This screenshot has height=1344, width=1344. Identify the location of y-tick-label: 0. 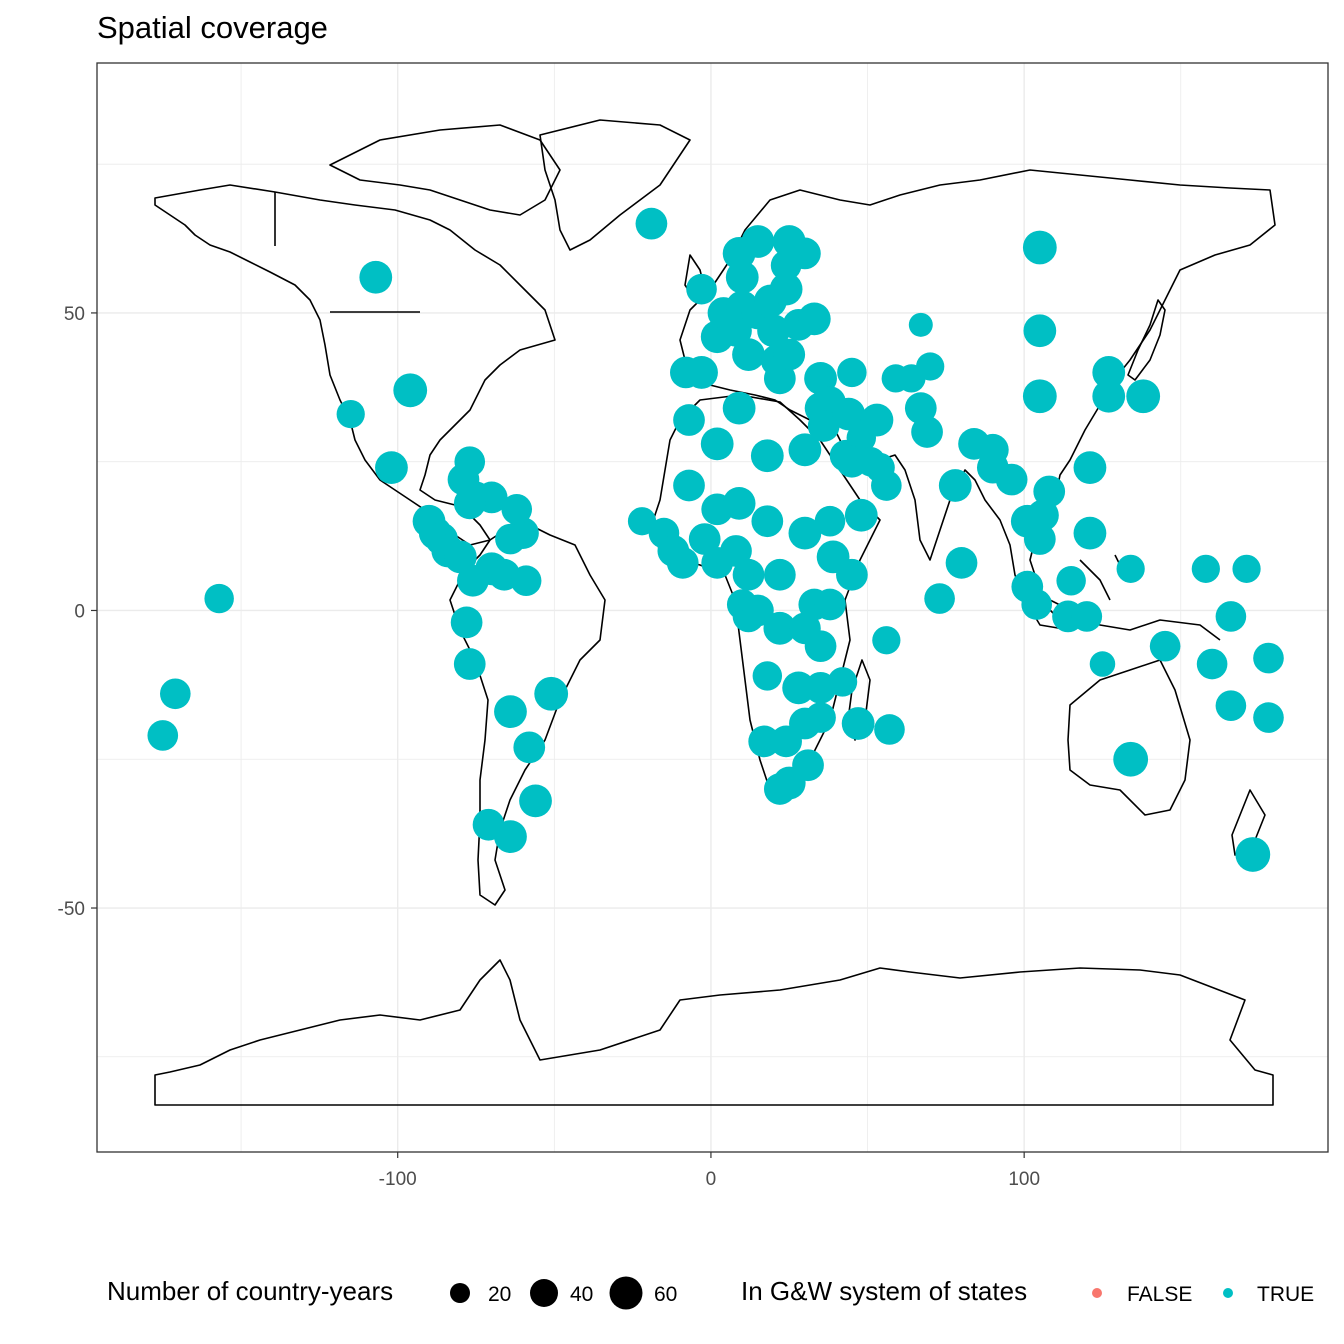
(79, 611).